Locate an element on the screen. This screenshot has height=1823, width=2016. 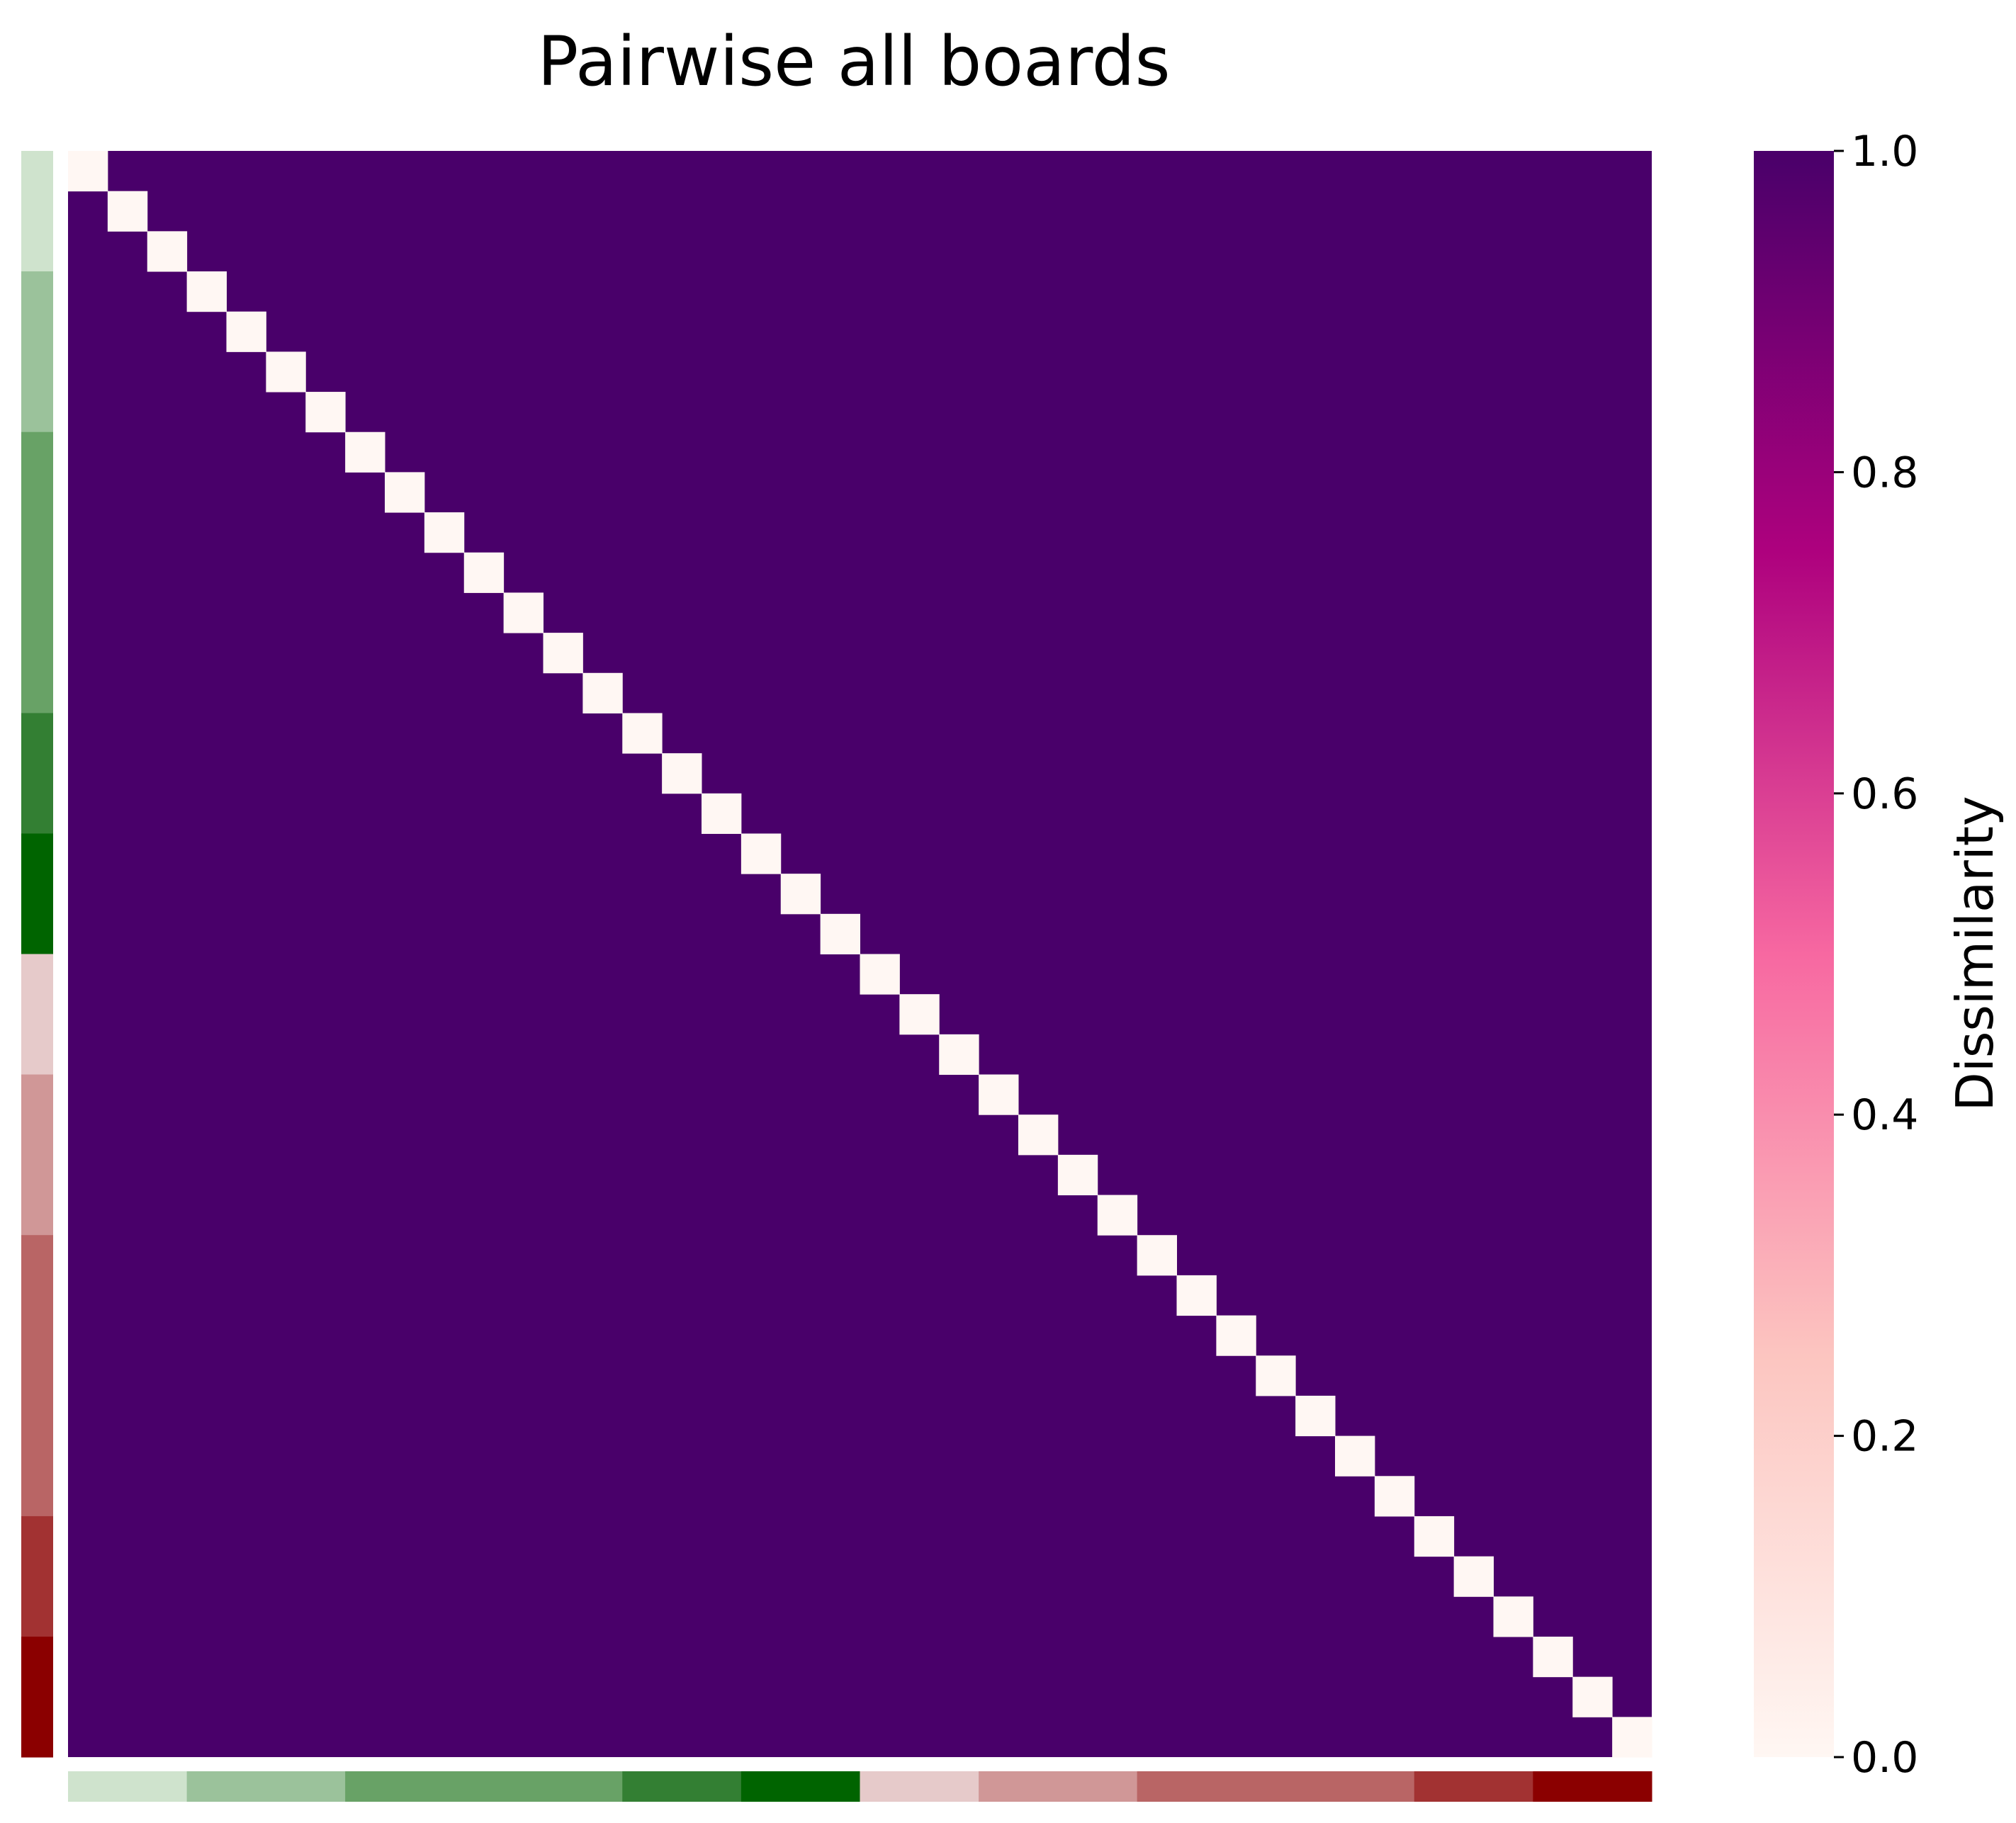
colorbar-tick-label: 0.8 is located at coordinates (1884, 472).